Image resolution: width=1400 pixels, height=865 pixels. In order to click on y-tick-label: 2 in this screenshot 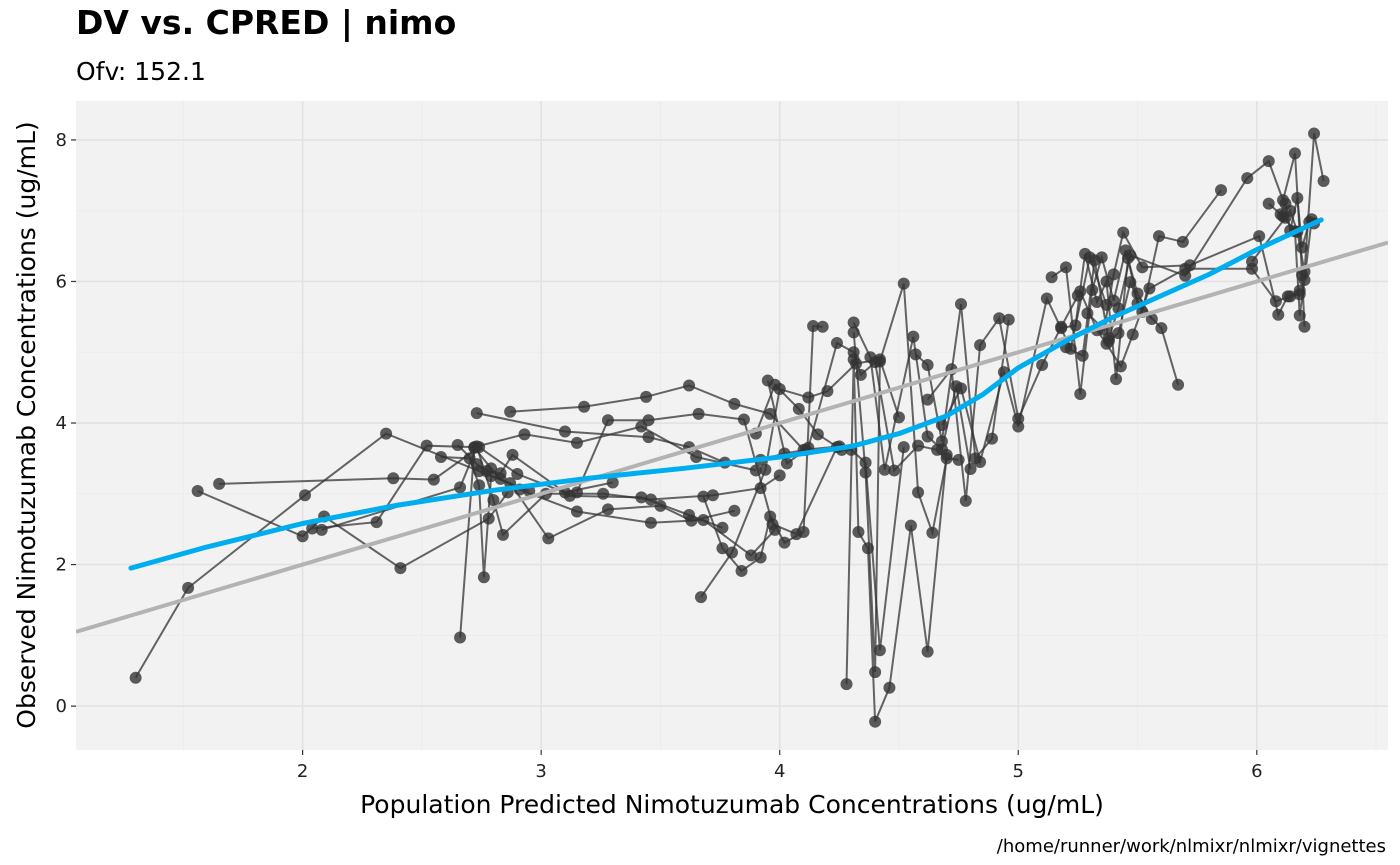, I will do `click(61, 565)`.